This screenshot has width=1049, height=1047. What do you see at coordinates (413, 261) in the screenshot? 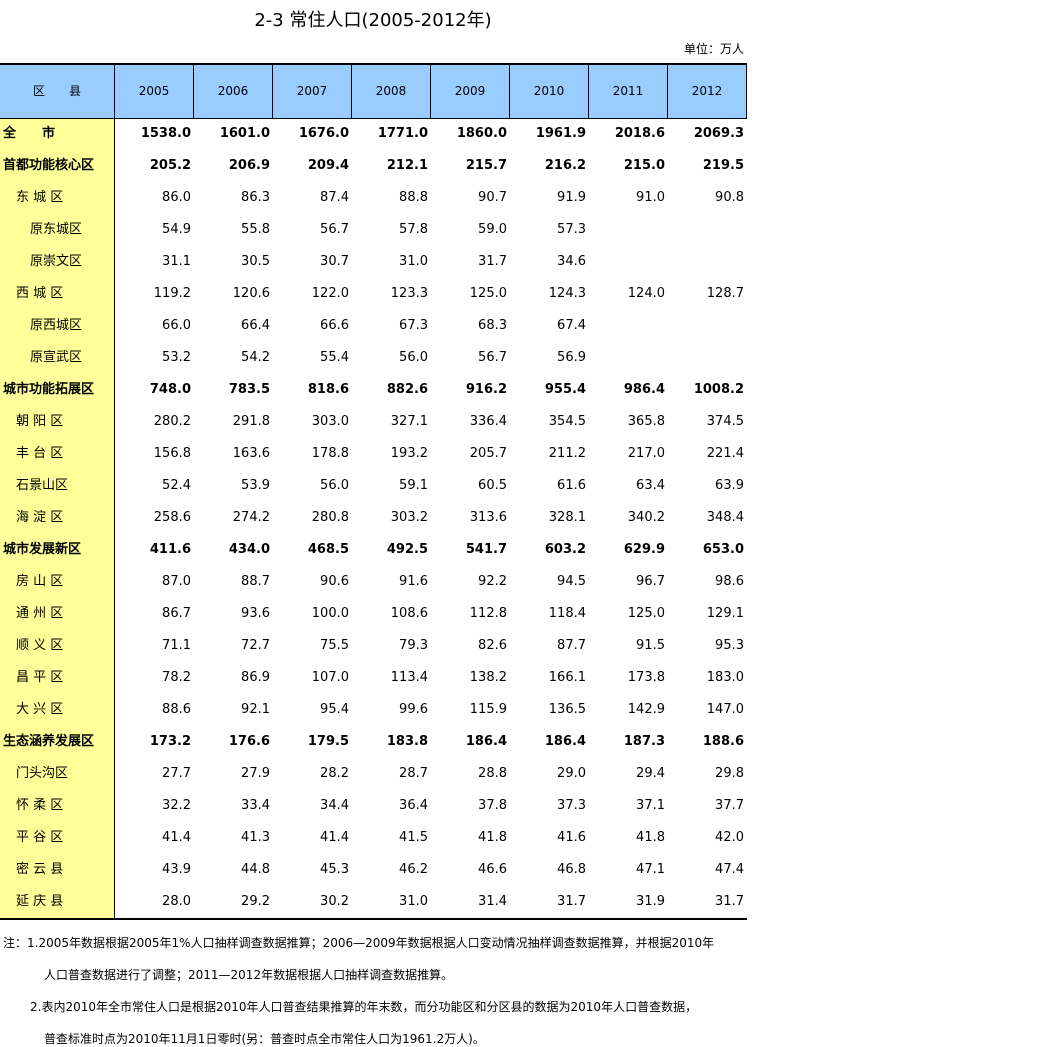
I see `value-cell: 31.0` at bounding box center [413, 261].